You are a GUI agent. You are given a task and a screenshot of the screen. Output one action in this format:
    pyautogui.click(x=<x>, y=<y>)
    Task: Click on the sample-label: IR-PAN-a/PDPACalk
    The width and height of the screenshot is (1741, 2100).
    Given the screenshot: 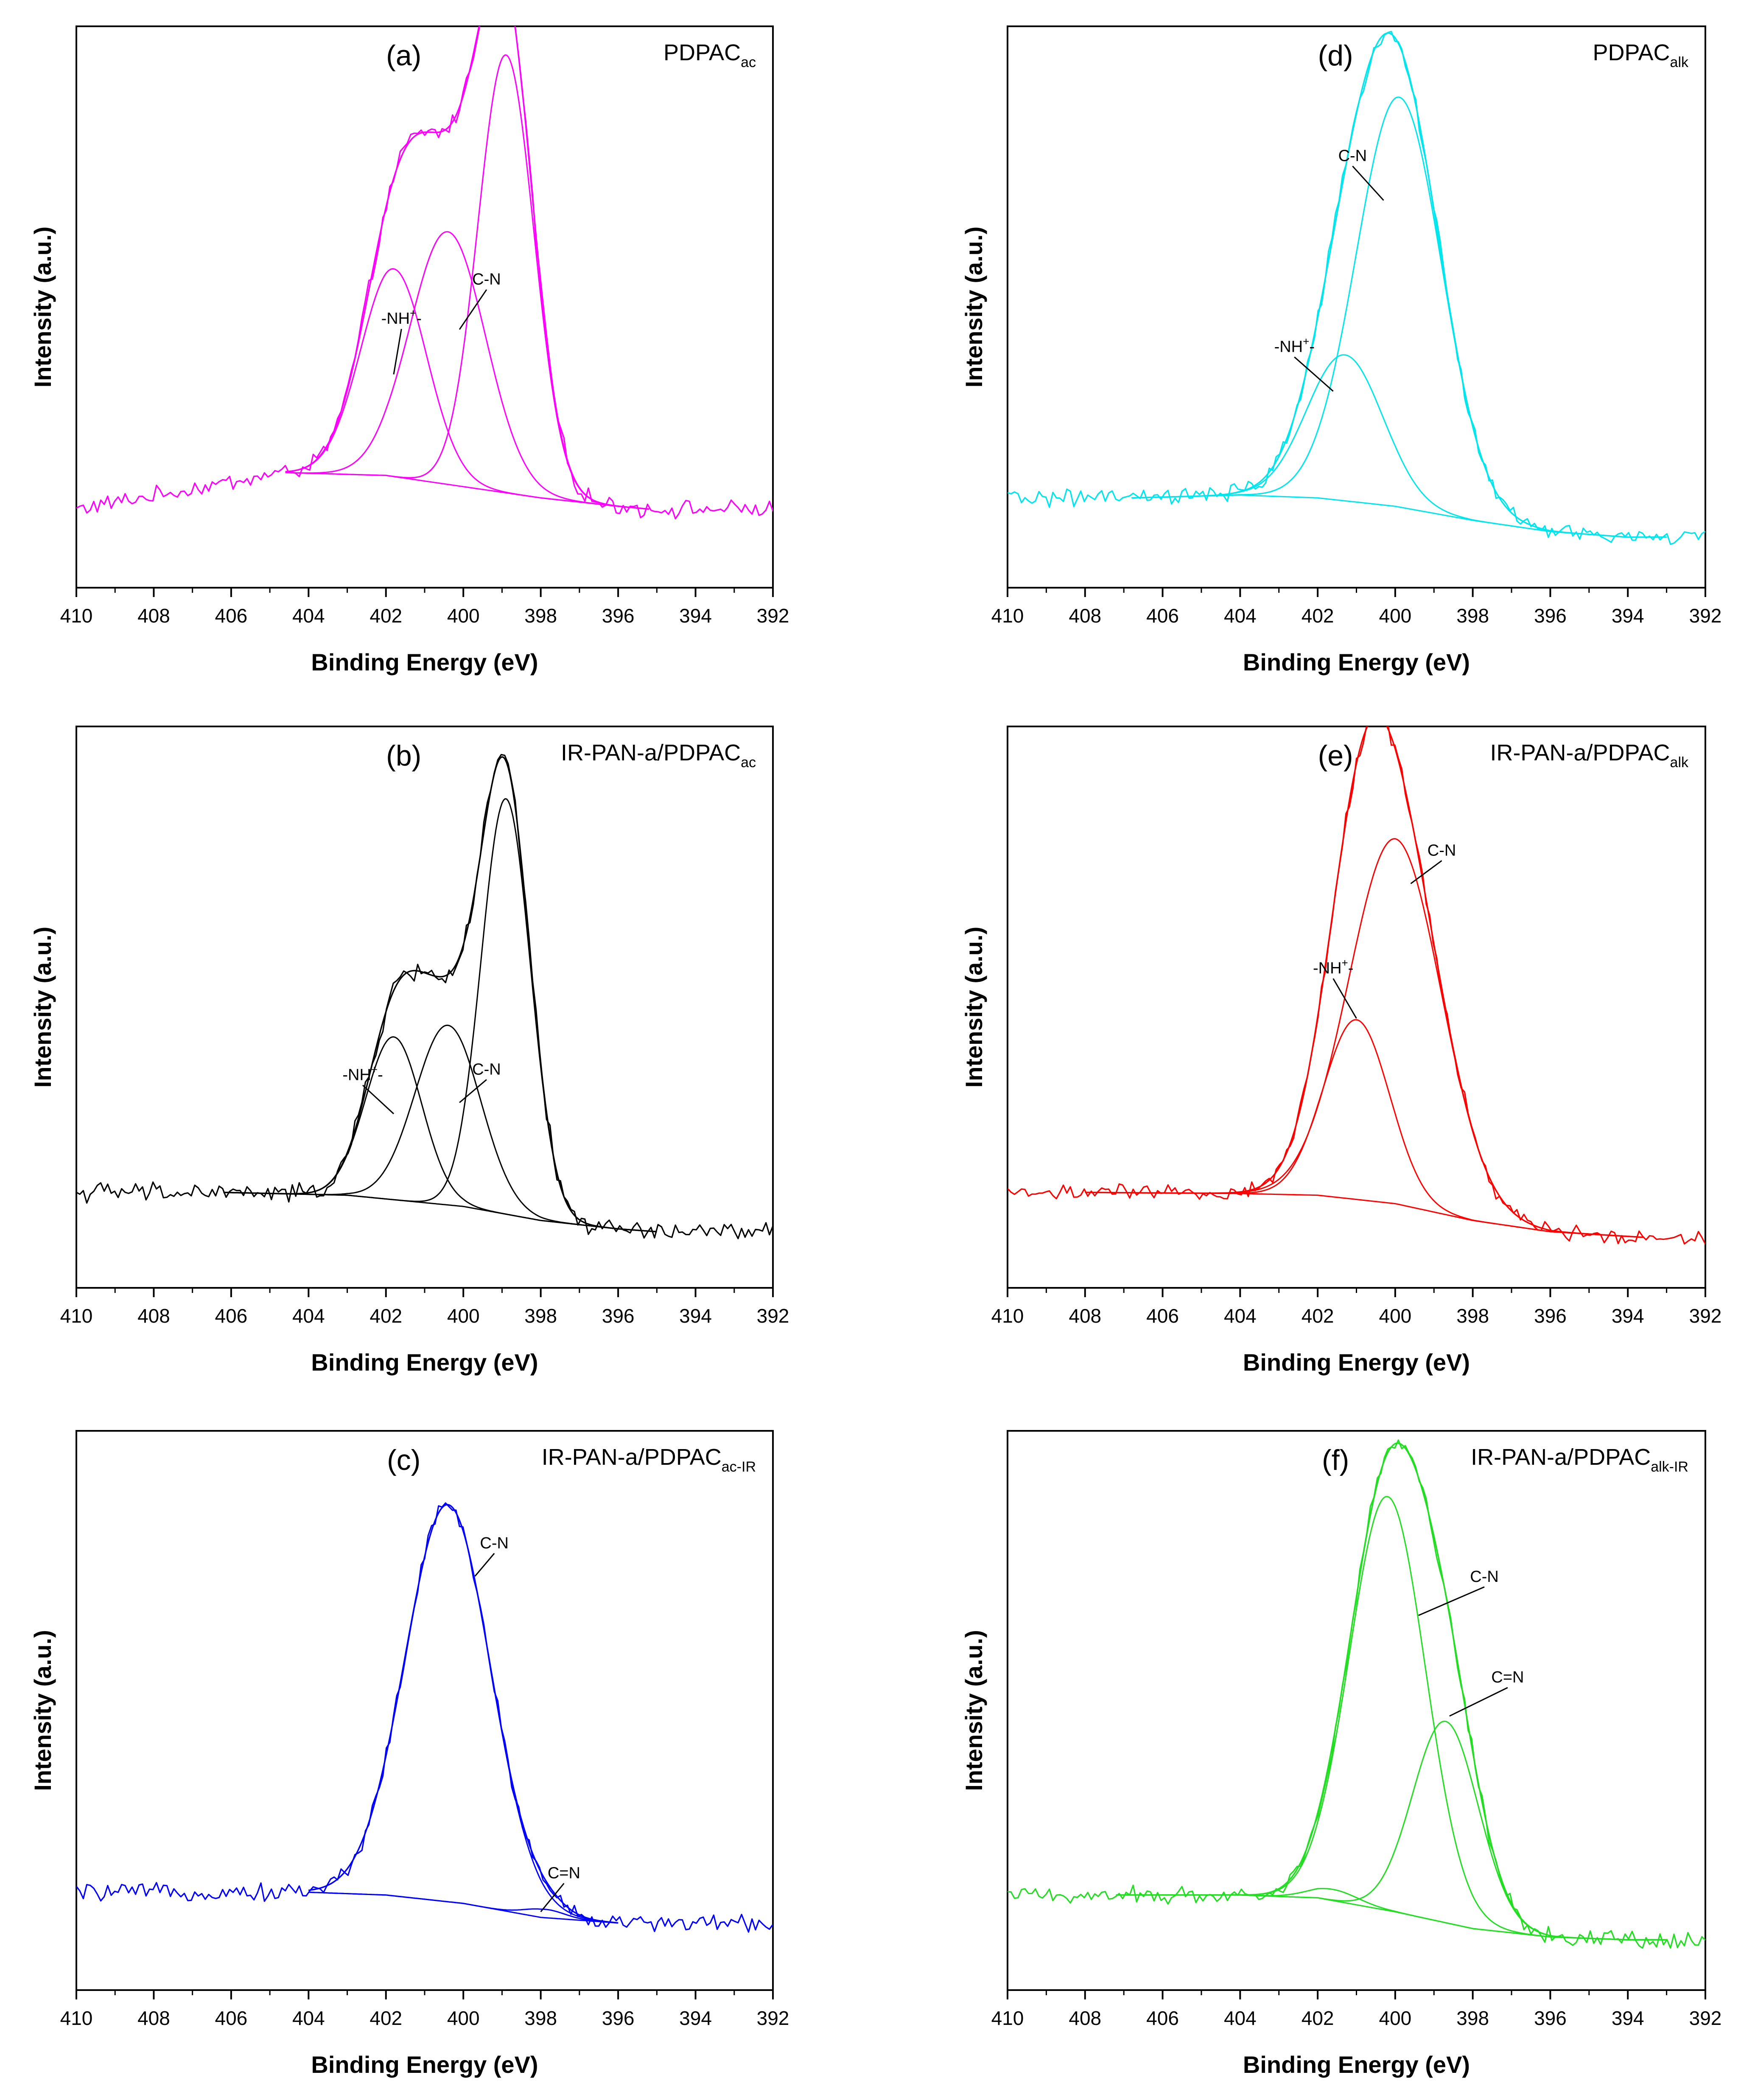 What is the action you would take?
    pyautogui.click(x=1589, y=755)
    